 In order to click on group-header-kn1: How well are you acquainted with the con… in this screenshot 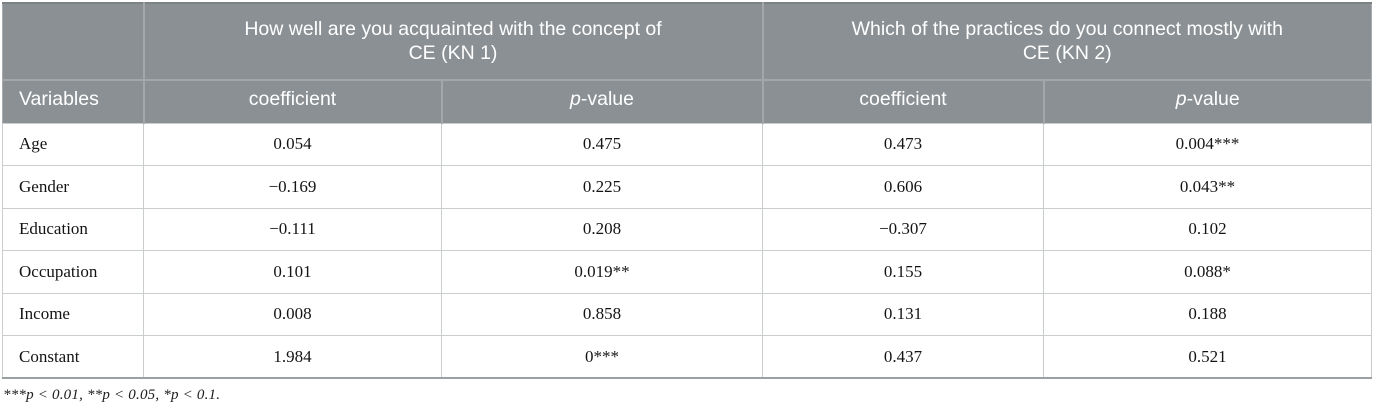, I will do `click(452, 41)`.